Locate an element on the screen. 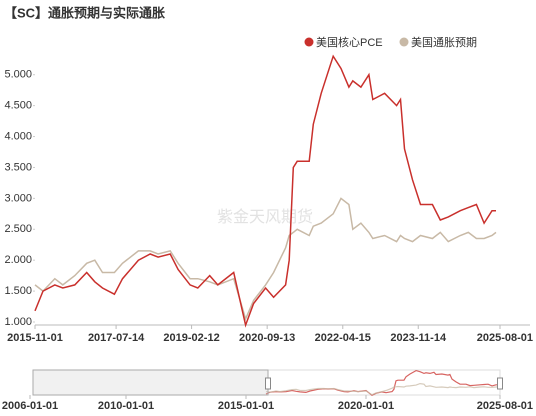 The height and width of the screenshot is (416, 536). y-tick-label: 1.500 is located at coordinates (18, 291).